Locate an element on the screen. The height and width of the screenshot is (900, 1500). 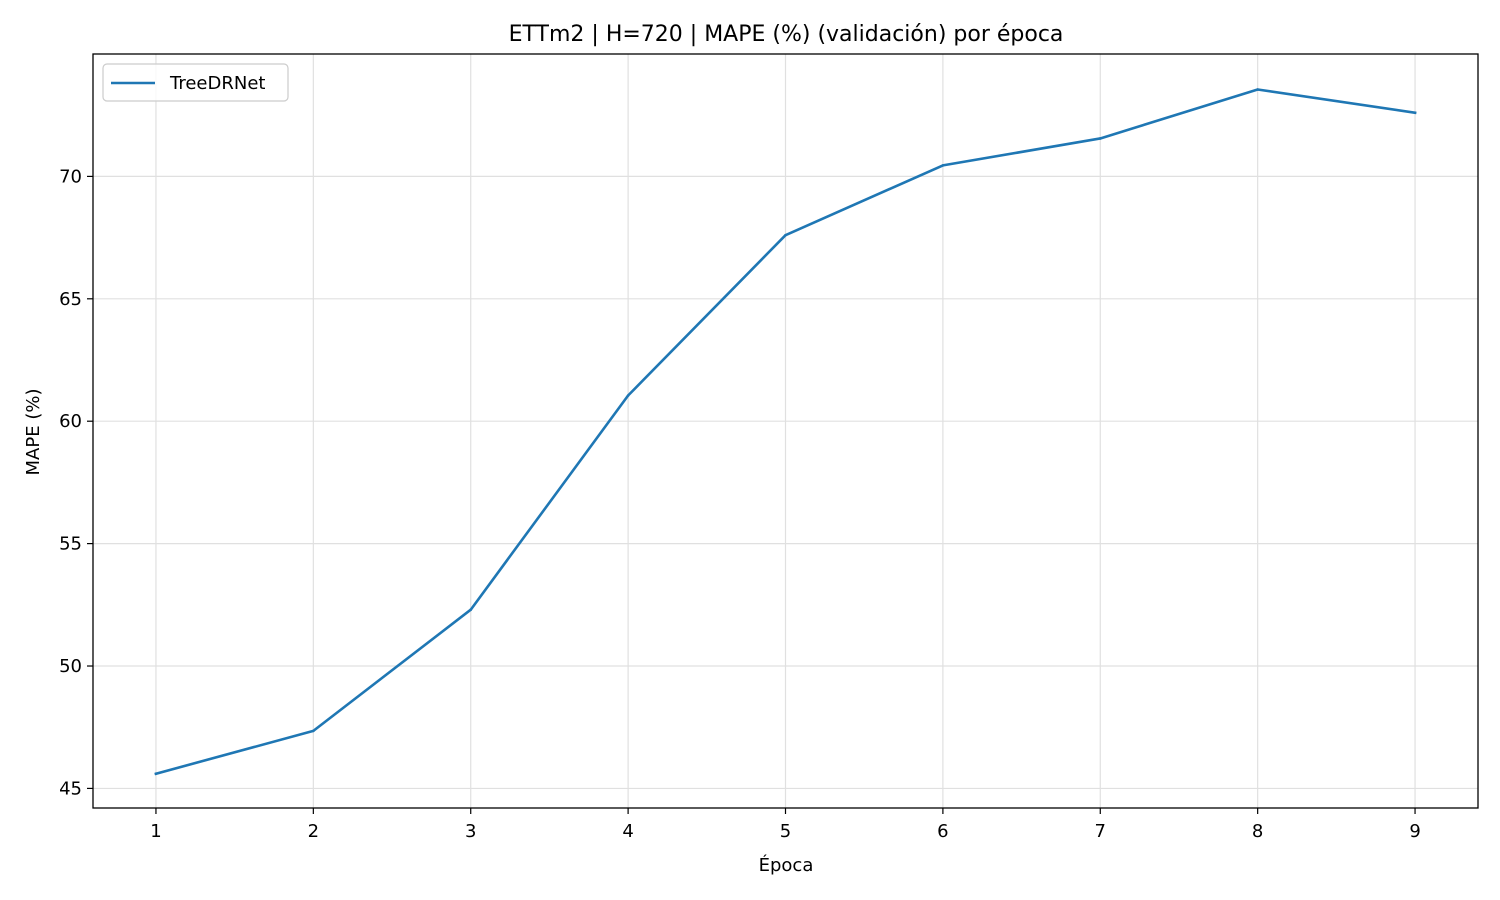
legend-label: TreeDRNet is located at coordinates (217, 83).